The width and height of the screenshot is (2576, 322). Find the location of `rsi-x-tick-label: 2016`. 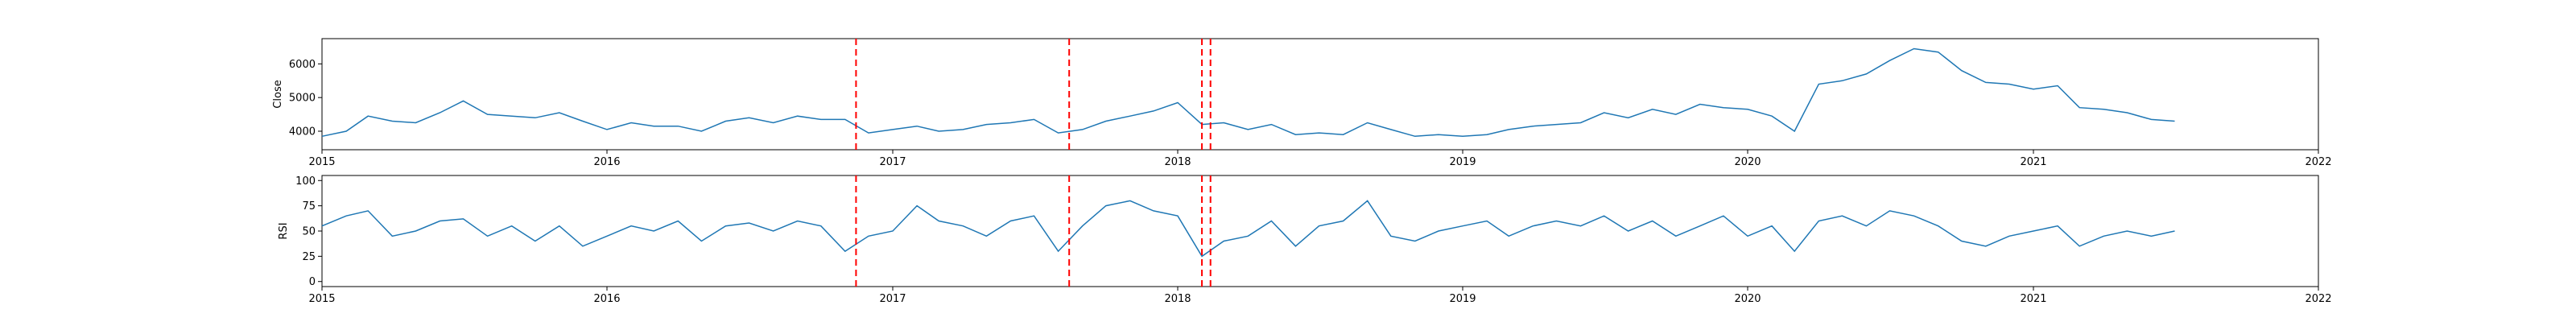

rsi-x-tick-label: 2016 is located at coordinates (606, 299).